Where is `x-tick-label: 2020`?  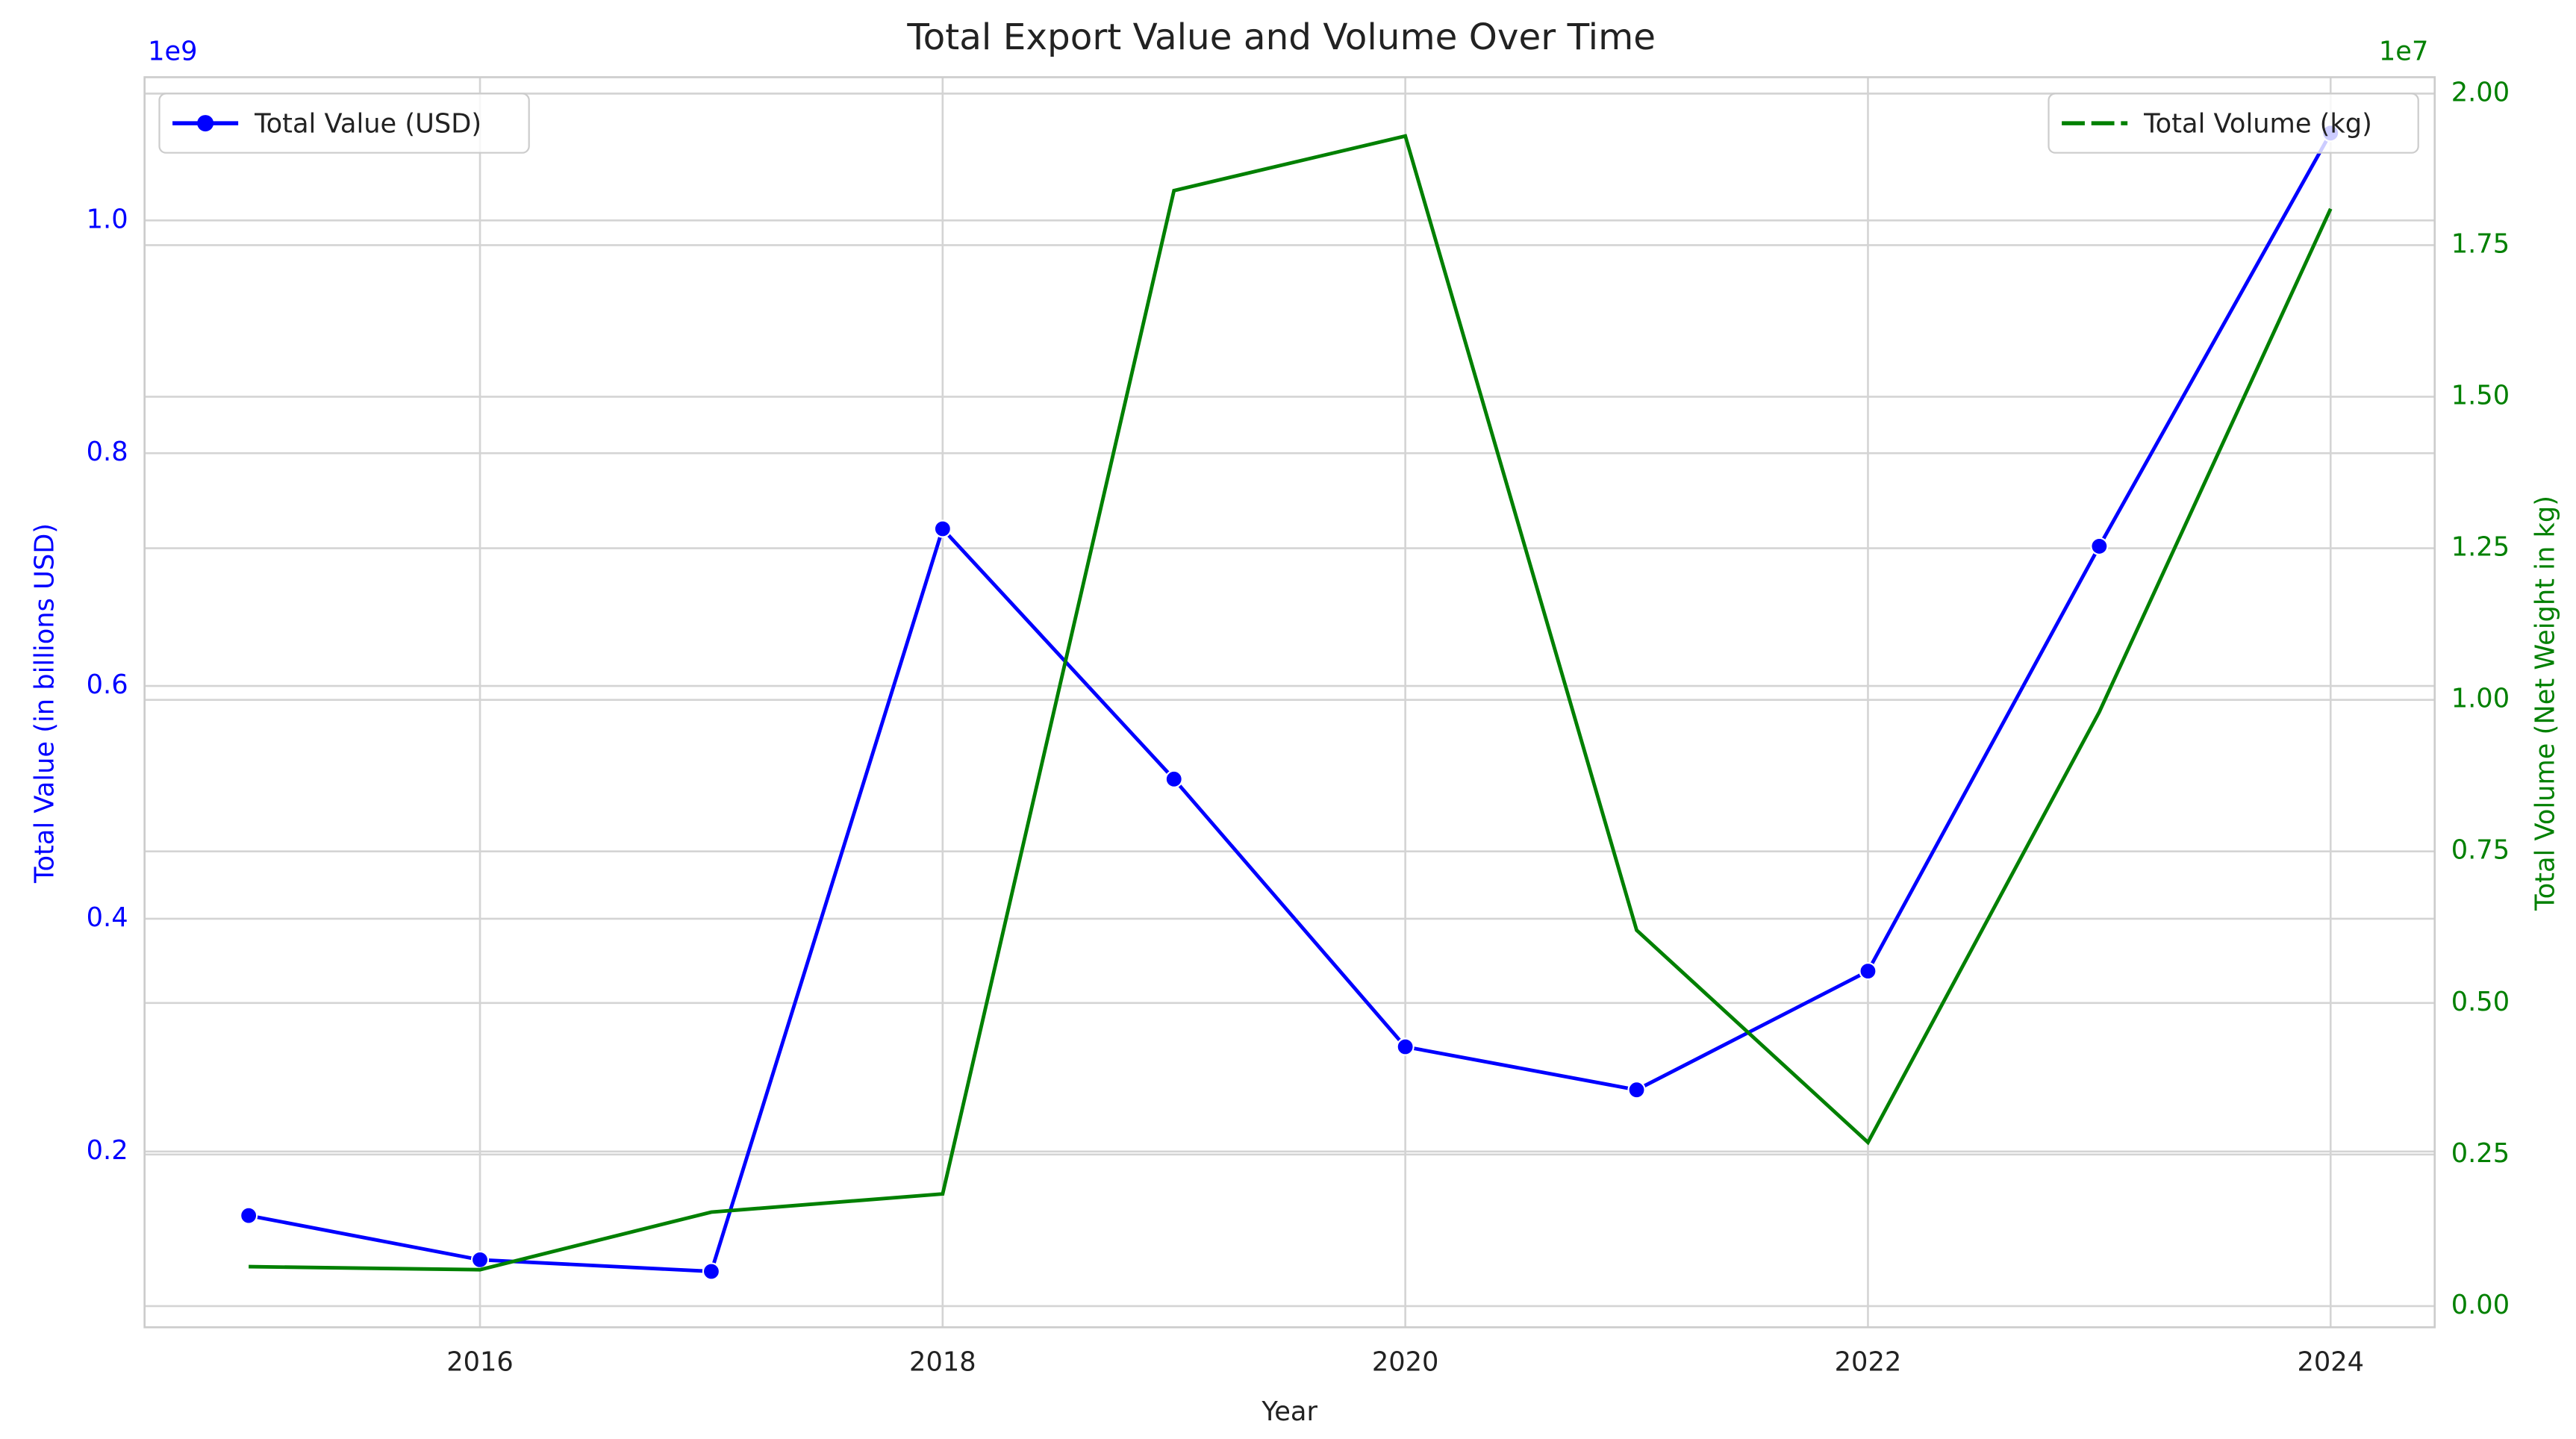 x-tick-label: 2020 is located at coordinates (1405, 1362).